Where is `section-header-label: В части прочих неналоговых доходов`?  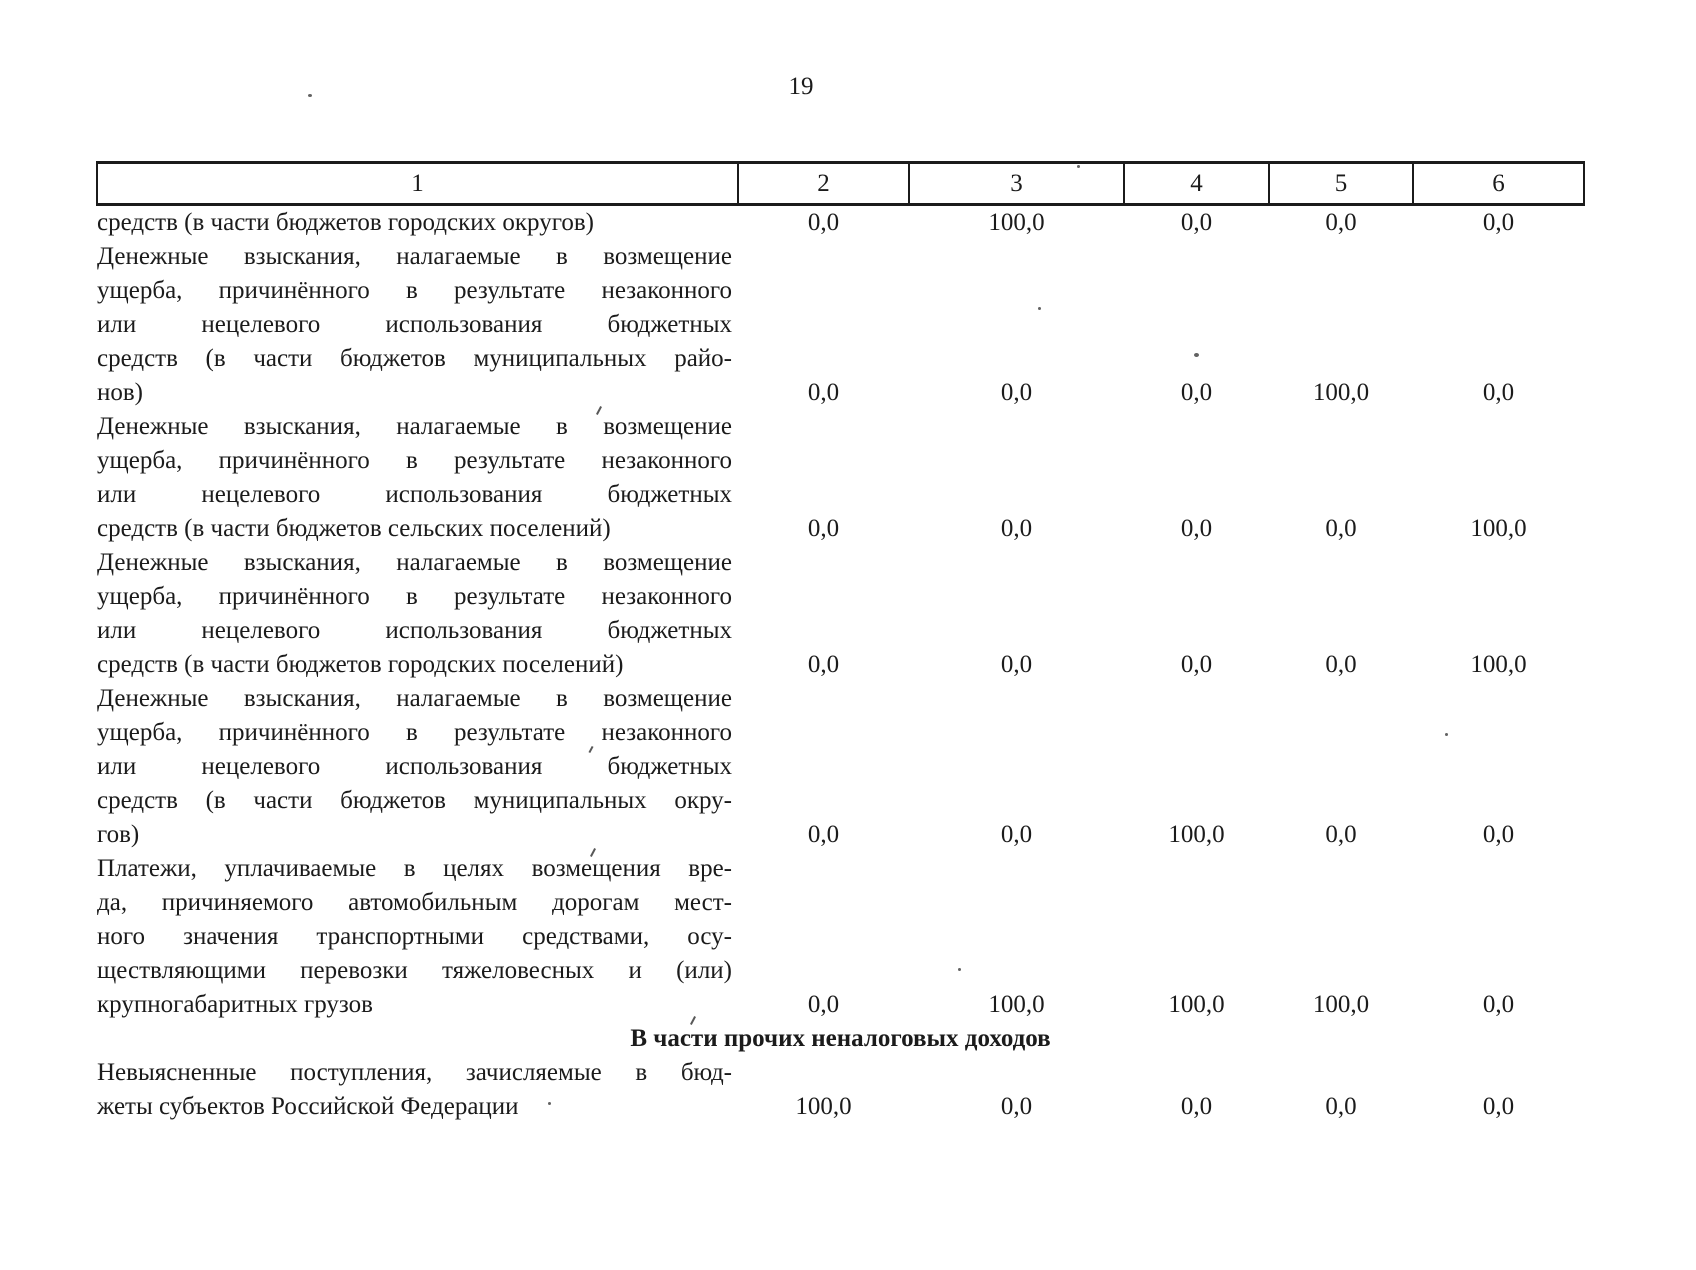 section-header-label: В части прочих неналоговых доходов is located at coordinates (840, 1038).